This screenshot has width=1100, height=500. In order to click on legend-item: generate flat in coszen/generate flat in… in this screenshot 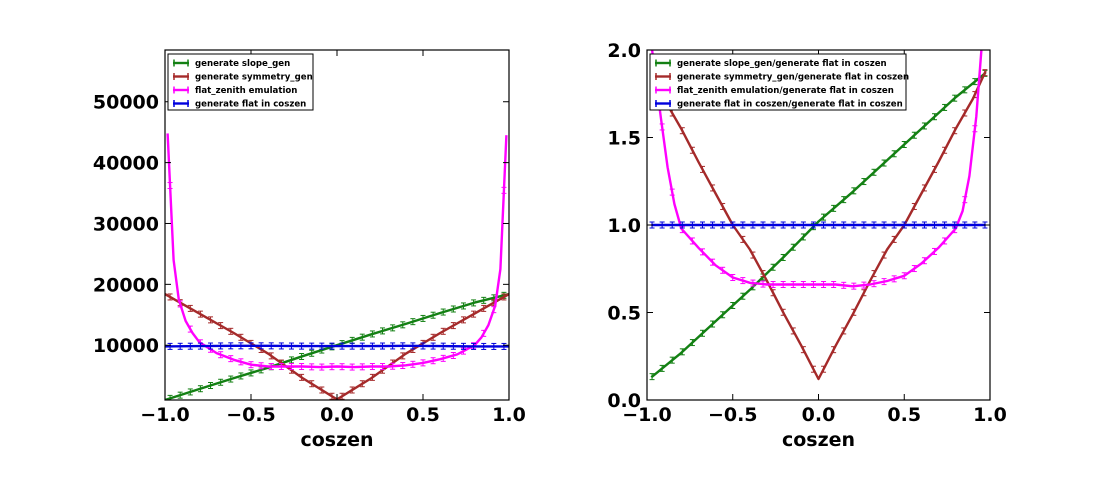, I will do `click(779, 105)`.